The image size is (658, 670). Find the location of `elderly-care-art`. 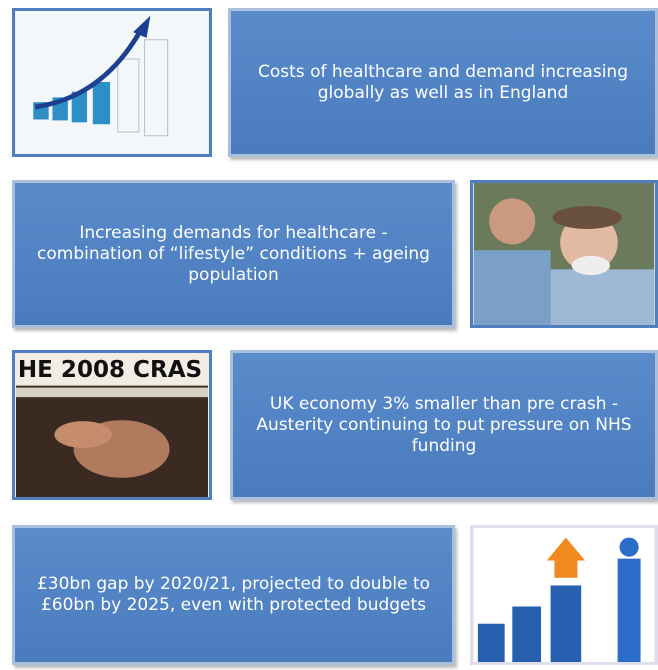

elderly-care-art is located at coordinates (564, 254).